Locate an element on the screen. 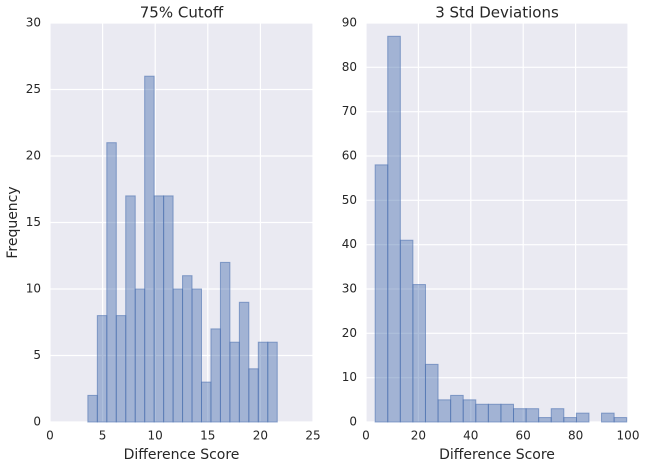 Image resolution: width=646 pixels, height=470 pixels. y-tick-label: 25 is located at coordinates (33, 89).